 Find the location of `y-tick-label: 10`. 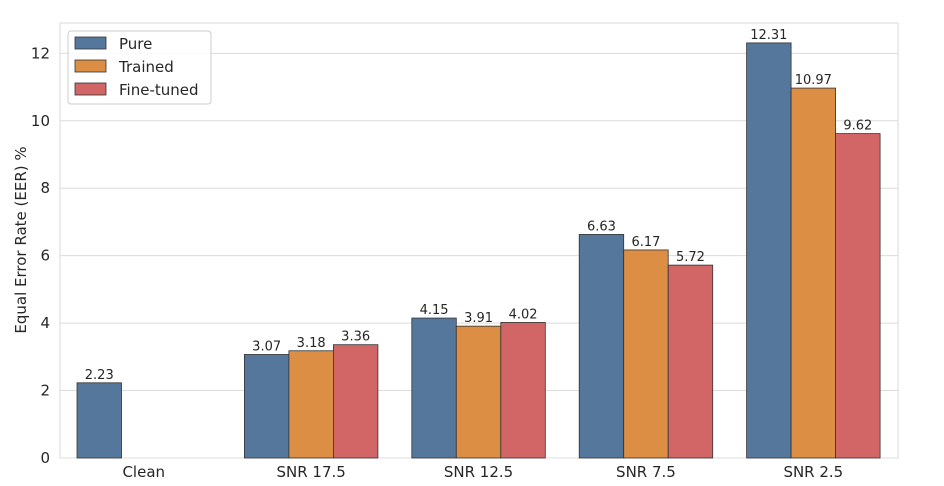

y-tick-label: 10 is located at coordinates (40, 121).